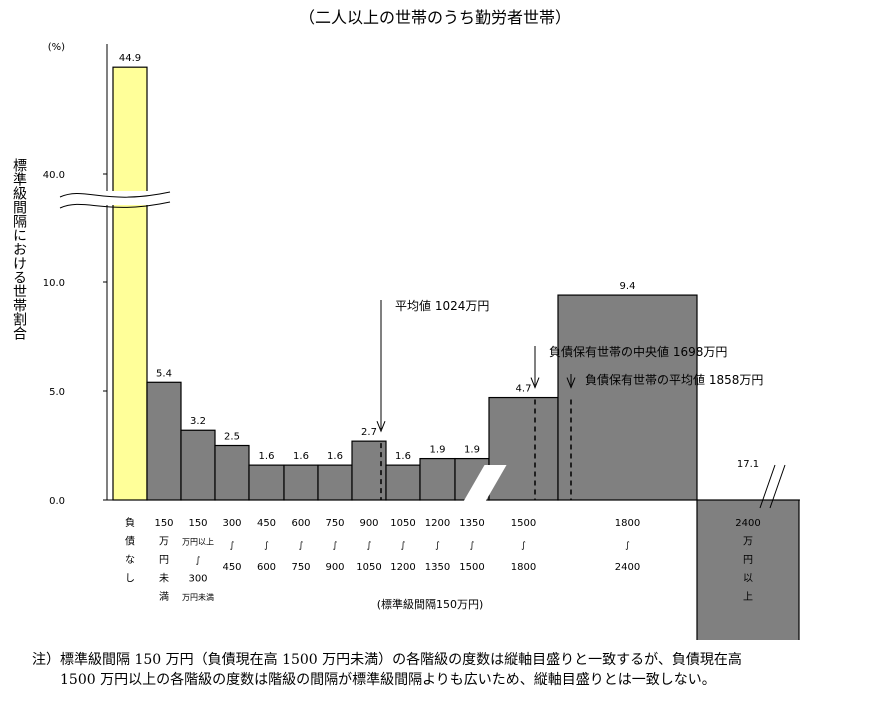 The width and height of the screenshot is (870, 702). Describe the element at coordinates (54, 283) in the screenshot. I see `y-tick-label: 10.0` at that location.